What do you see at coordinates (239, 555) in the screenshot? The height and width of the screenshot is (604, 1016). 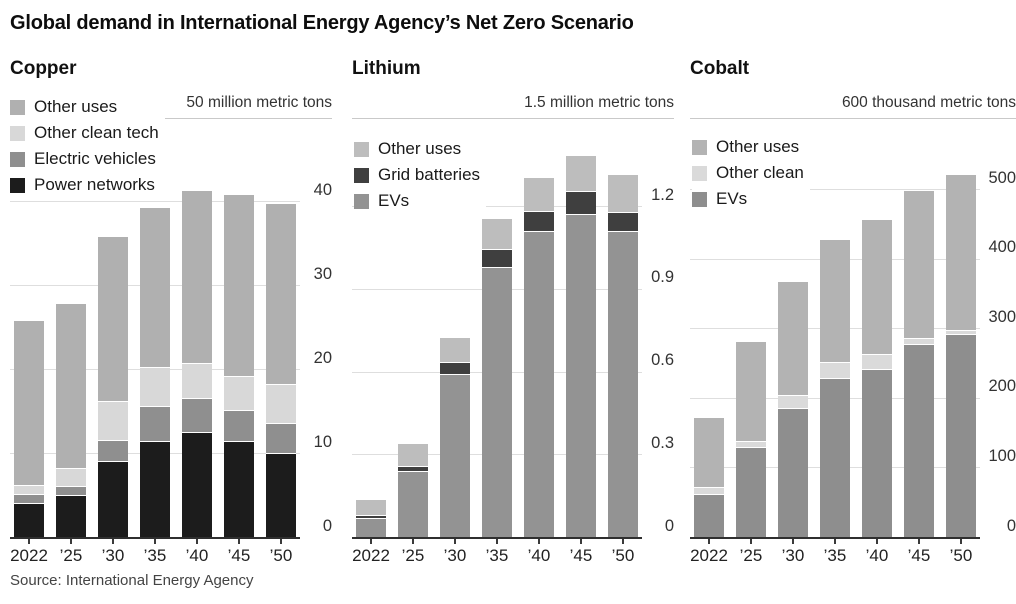 I see `x-tick-label: ’45` at bounding box center [239, 555].